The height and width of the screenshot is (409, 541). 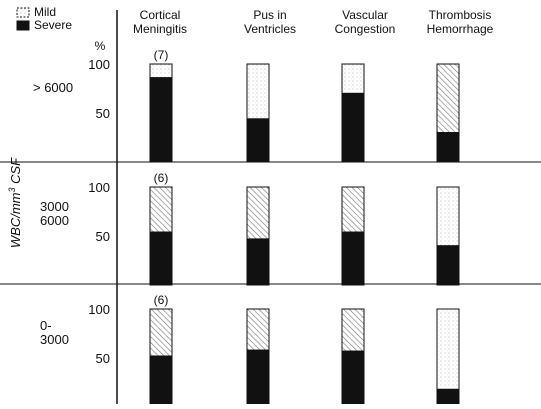 What do you see at coordinates (161, 332) in the screenshot?
I see `bar-mild-p3-c1` at bounding box center [161, 332].